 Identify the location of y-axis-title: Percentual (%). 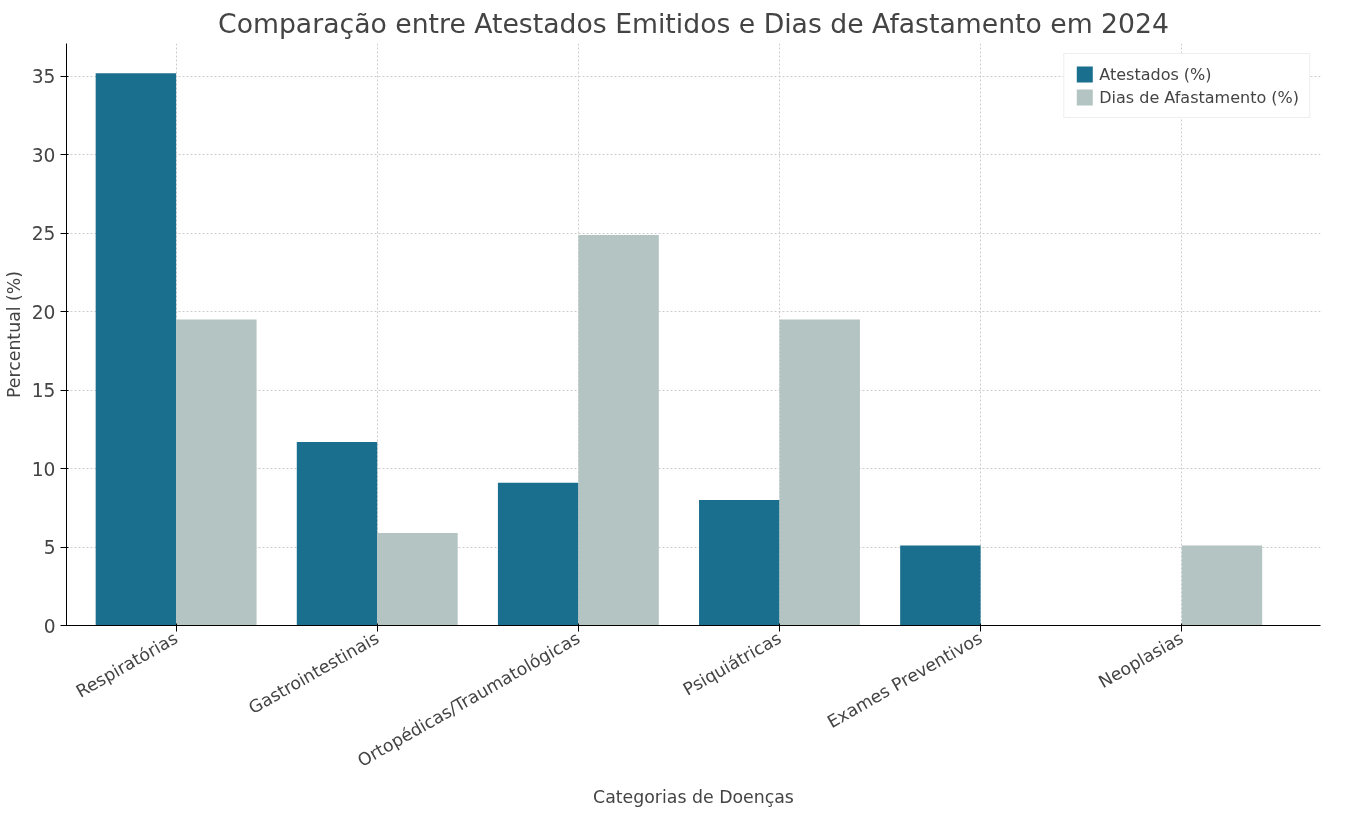
(13, 334).